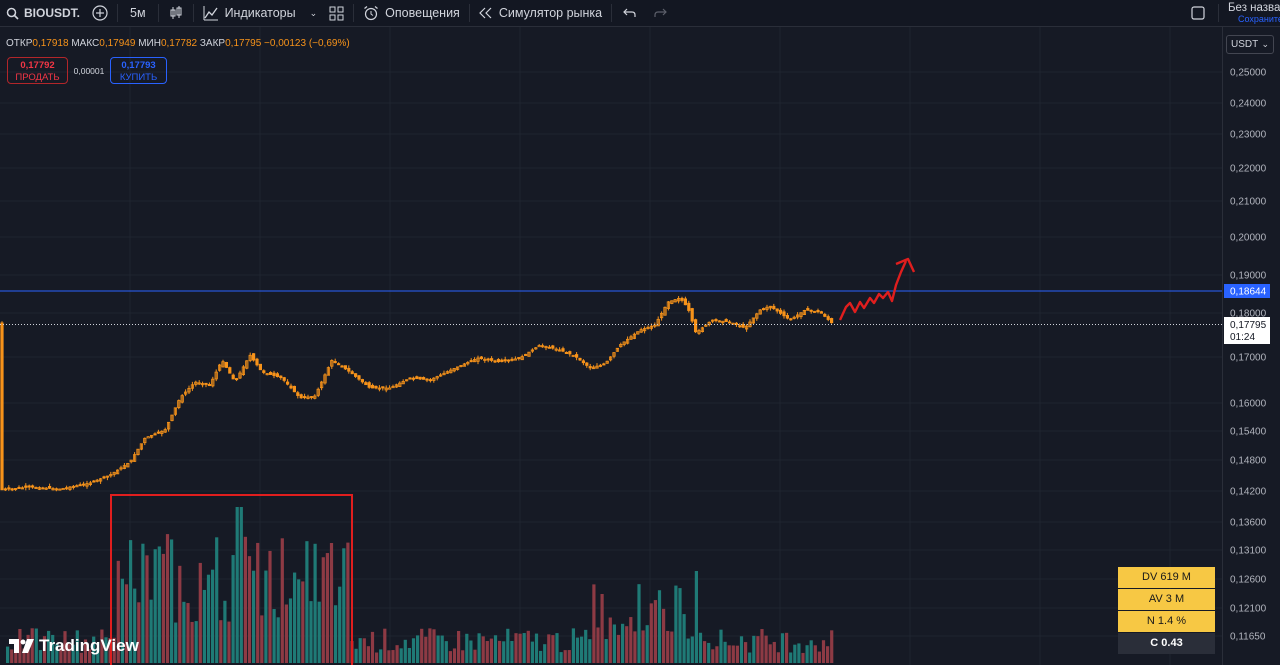 The height and width of the screenshot is (665, 1280). I want to click on tradingview-logo: TradingView, so click(74, 646).